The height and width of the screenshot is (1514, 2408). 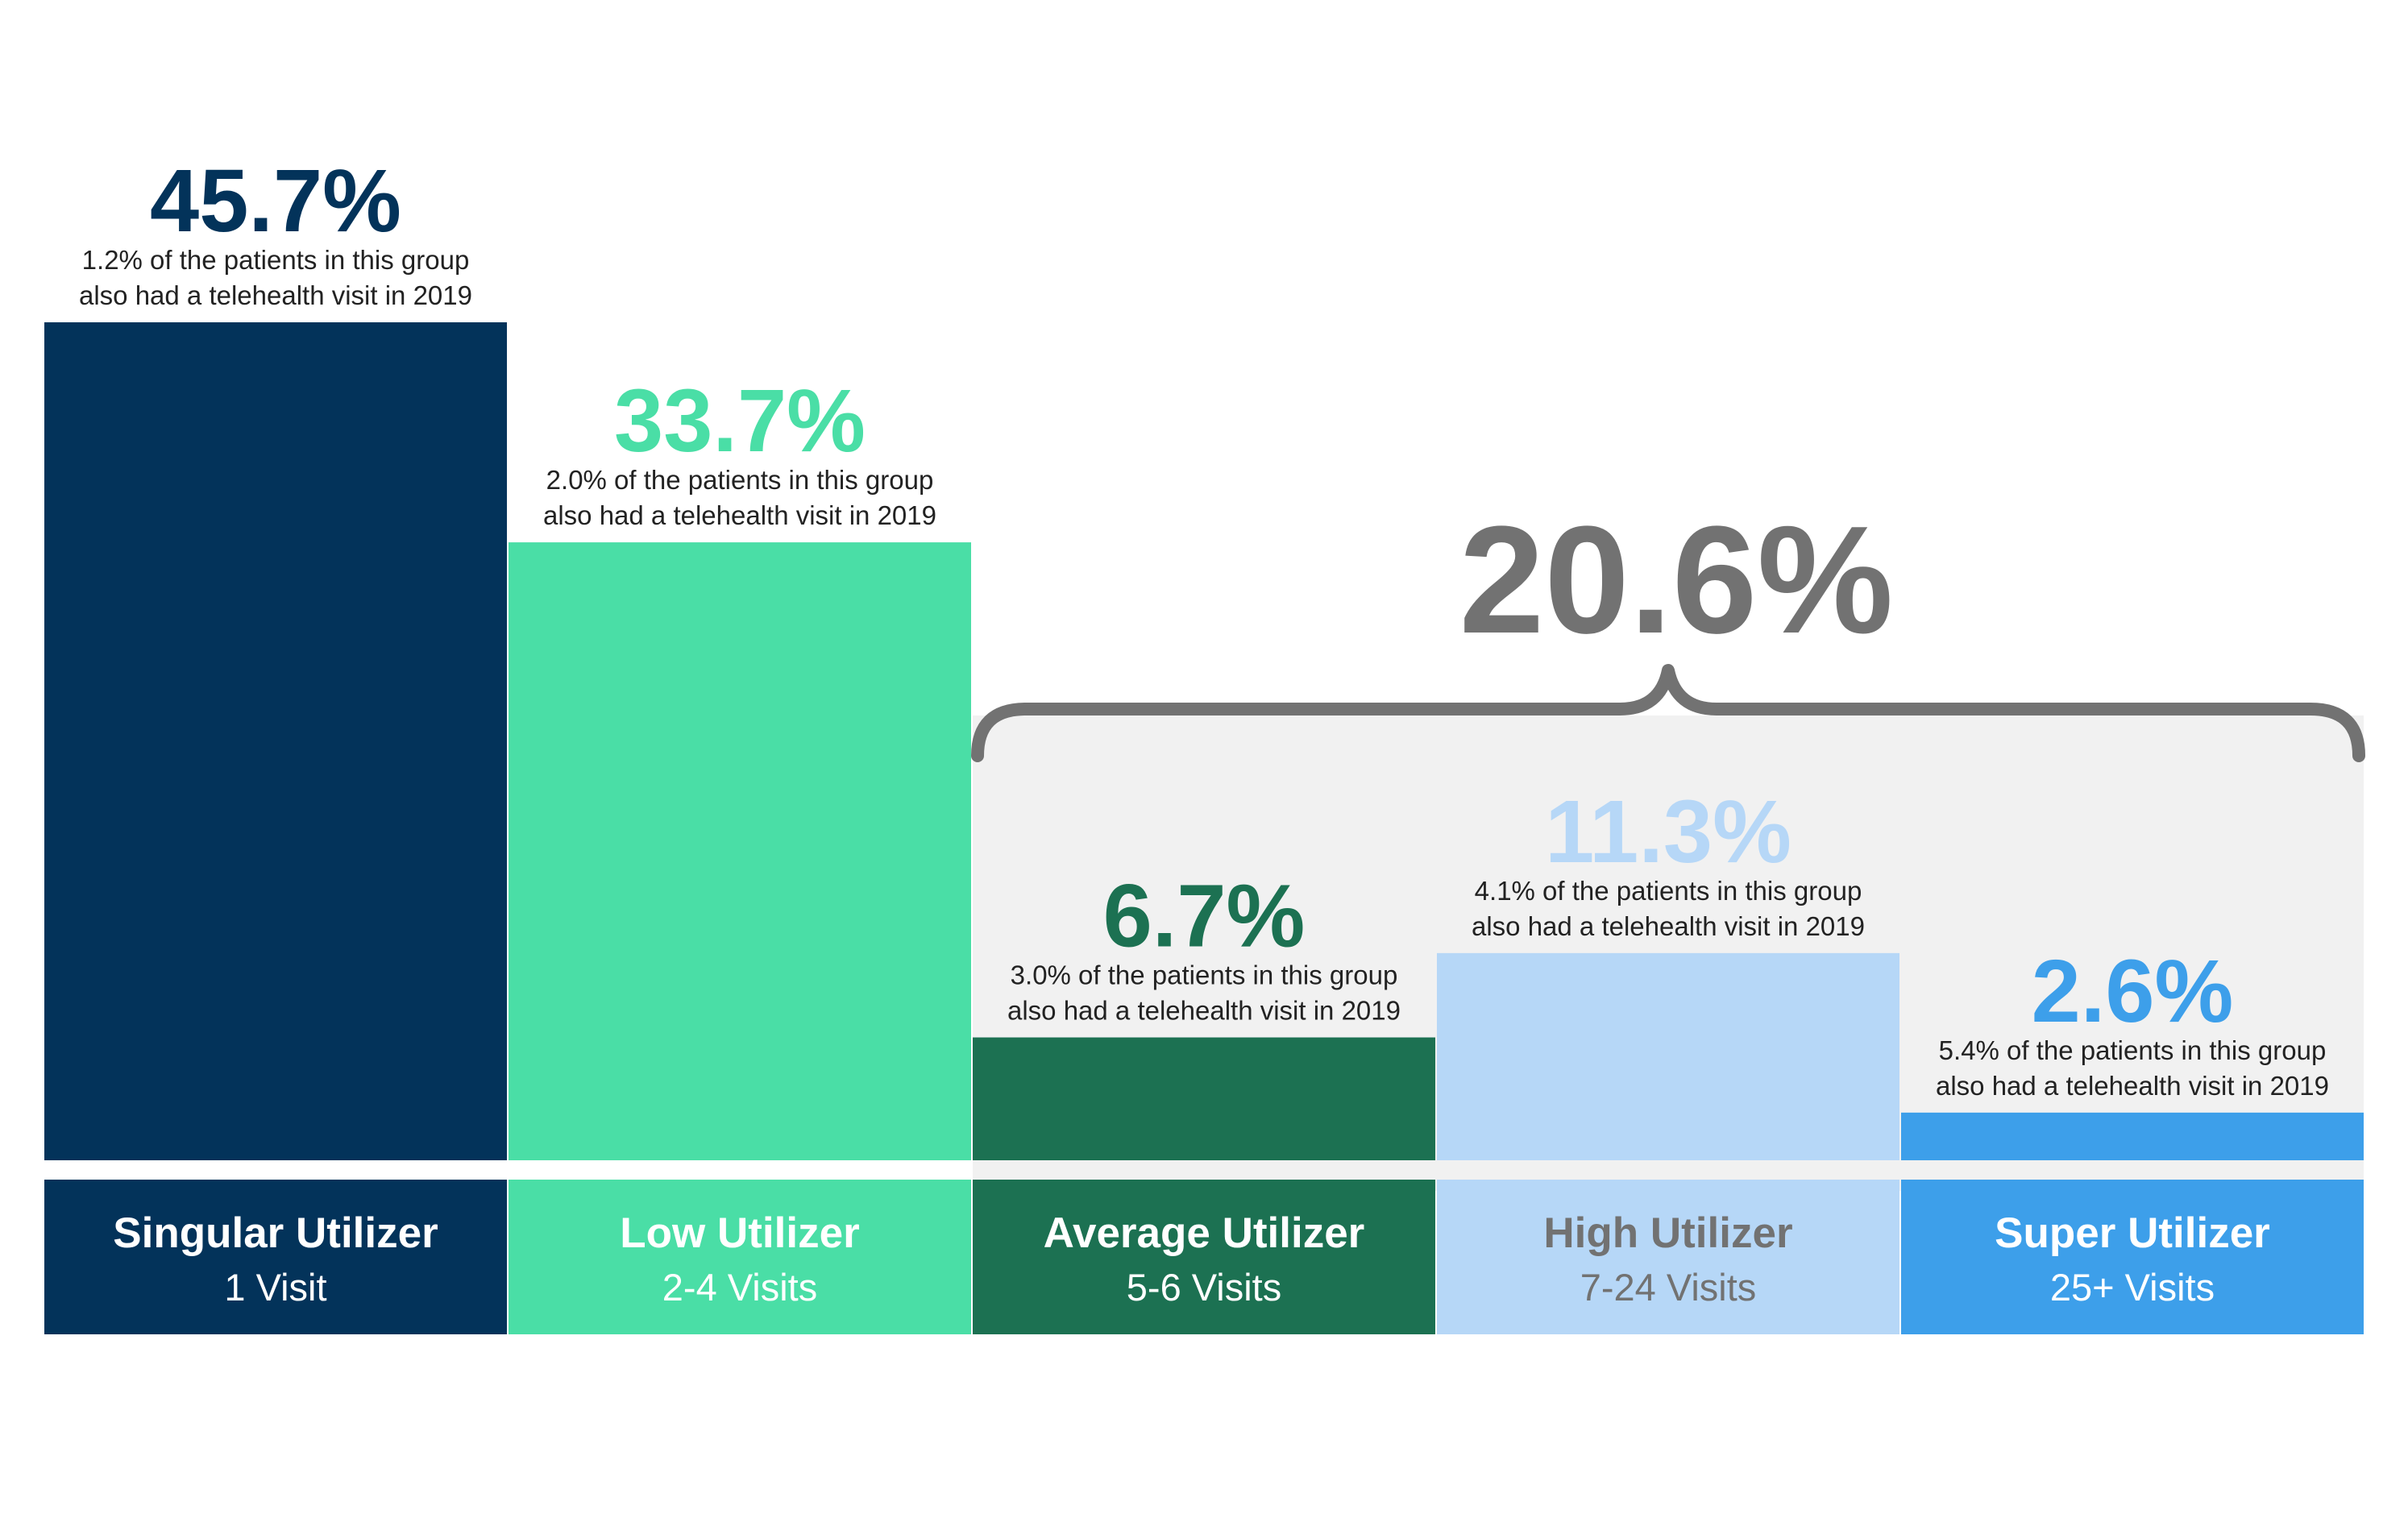 What do you see at coordinates (276, 1233) in the screenshot?
I see `category-label-singular-utilizer: Singular Utilizer` at bounding box center [276, 1233].